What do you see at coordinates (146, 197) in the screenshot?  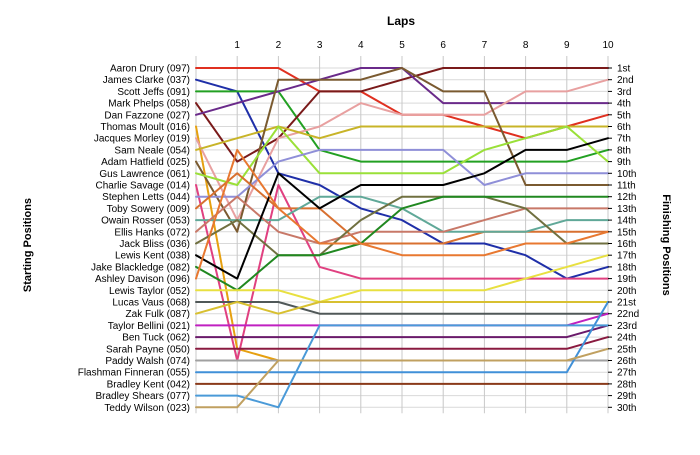 I see `driver-label: Stephen Letts (044)` at bounding box center [146, 197].